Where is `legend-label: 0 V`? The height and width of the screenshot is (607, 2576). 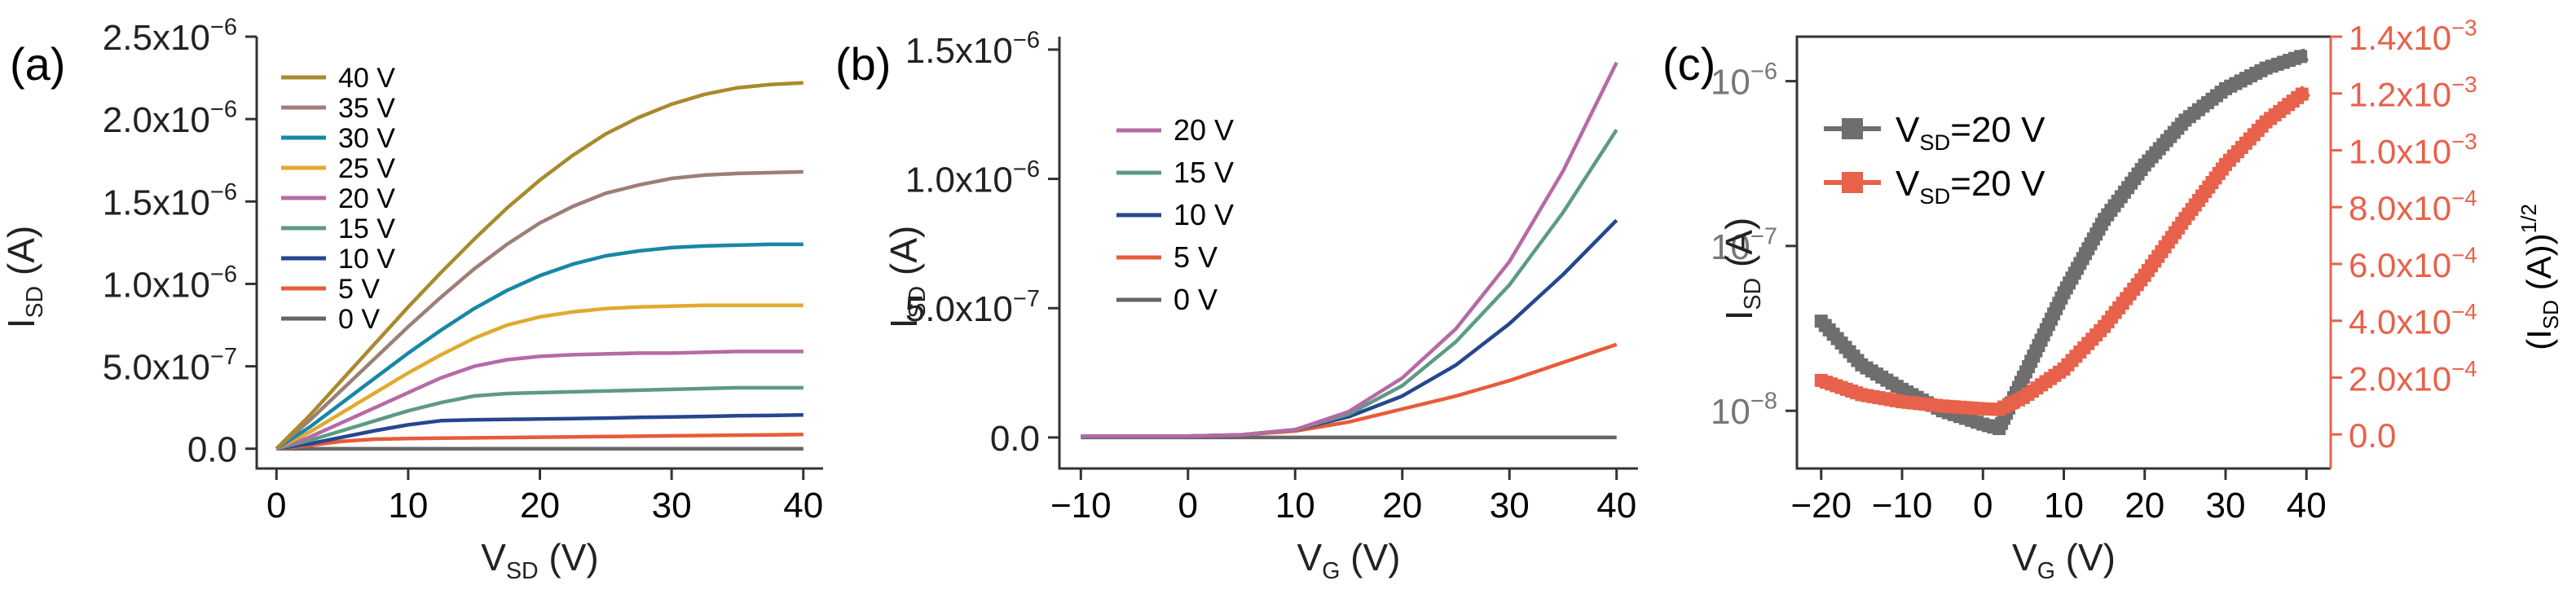
legend-label: 0 V is located at coordinates (359, 320).